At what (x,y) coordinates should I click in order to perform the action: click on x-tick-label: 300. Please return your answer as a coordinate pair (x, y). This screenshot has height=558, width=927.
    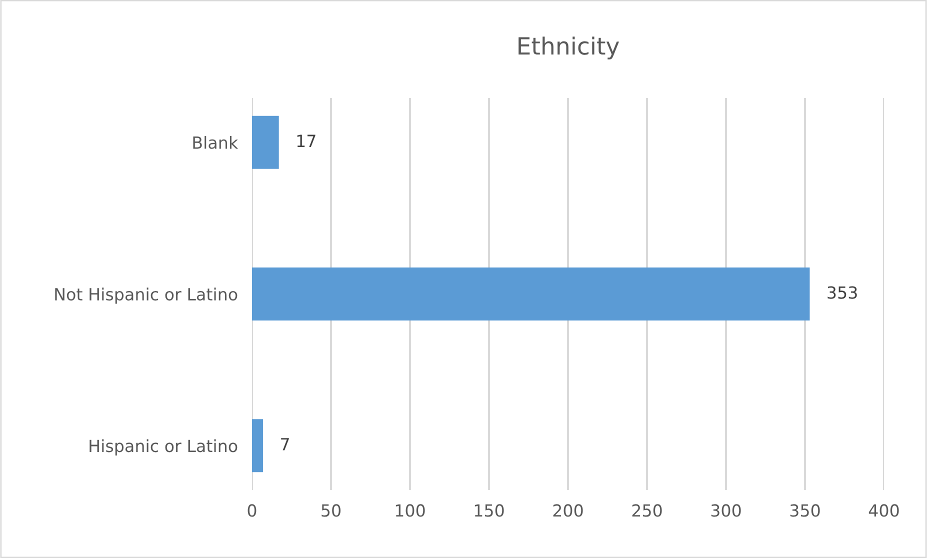
    Looking at the image, I should click on (726, 510).